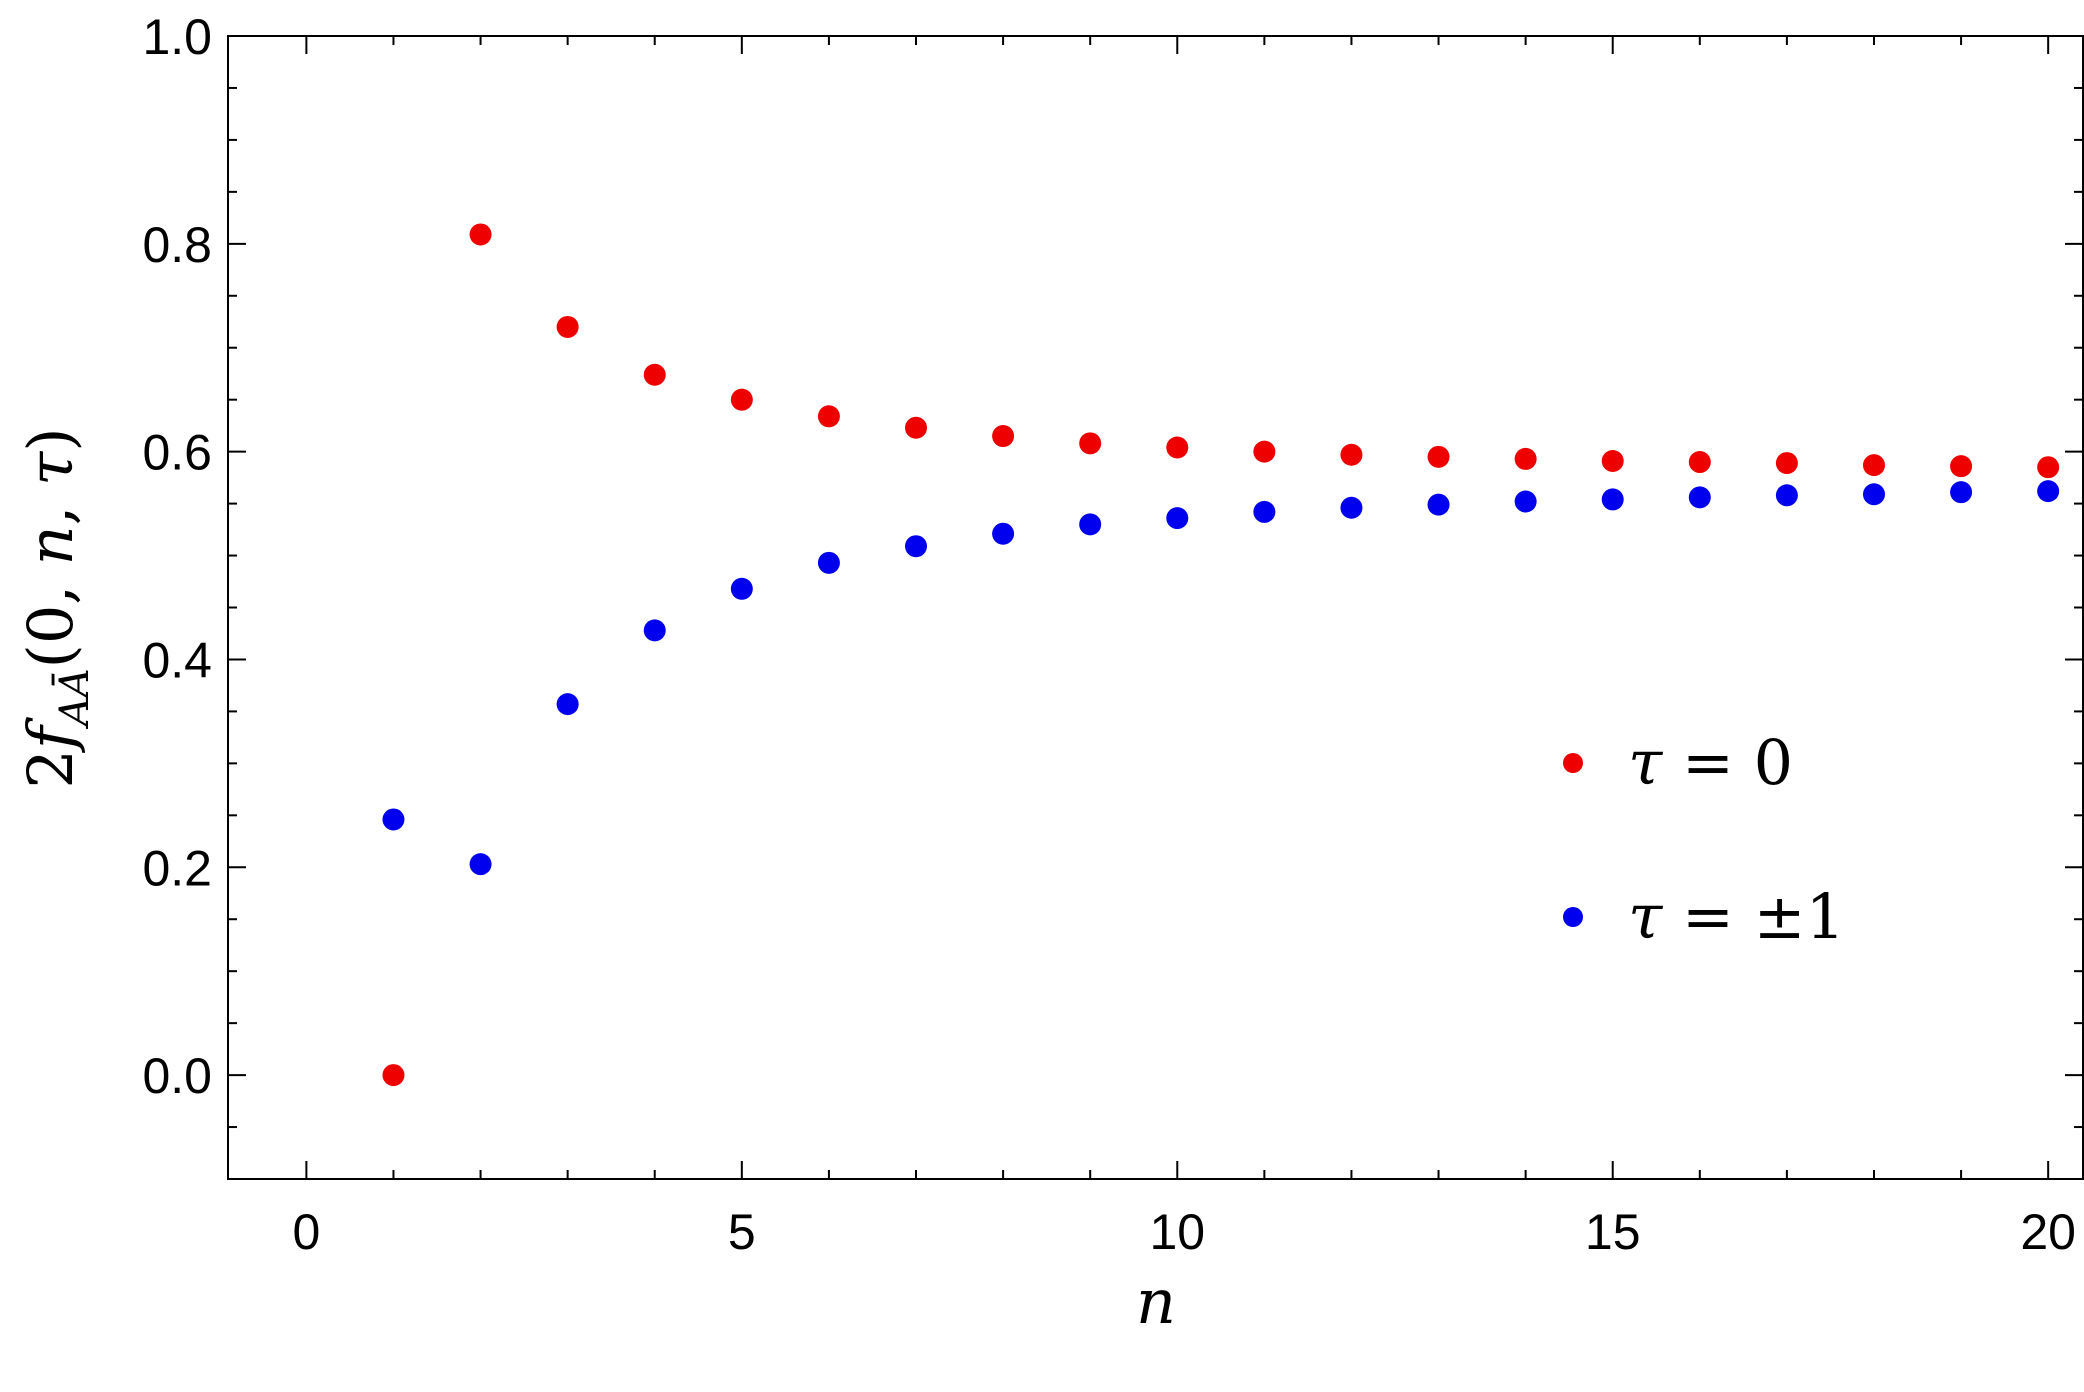 This screenshot has height=1392, width=2084. What do you see at coordinates (1727, 762) in the screenshot?
I see `legend-0-rest: = 0` at bounding box center [1727, 762].